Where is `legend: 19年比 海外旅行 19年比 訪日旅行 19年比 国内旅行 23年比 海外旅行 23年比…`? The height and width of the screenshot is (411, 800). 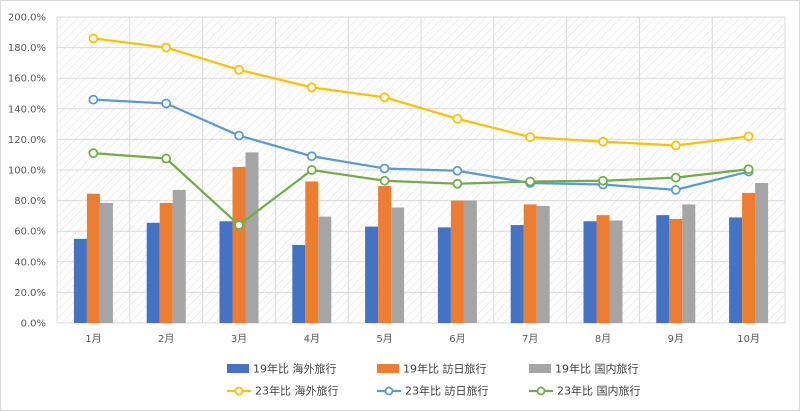 legend: 19年比 海外旅行 19年比 訪日旅行 19年比 国内旅行 23年比 海外旅行 23年比… is located at coordinates (434, 380).